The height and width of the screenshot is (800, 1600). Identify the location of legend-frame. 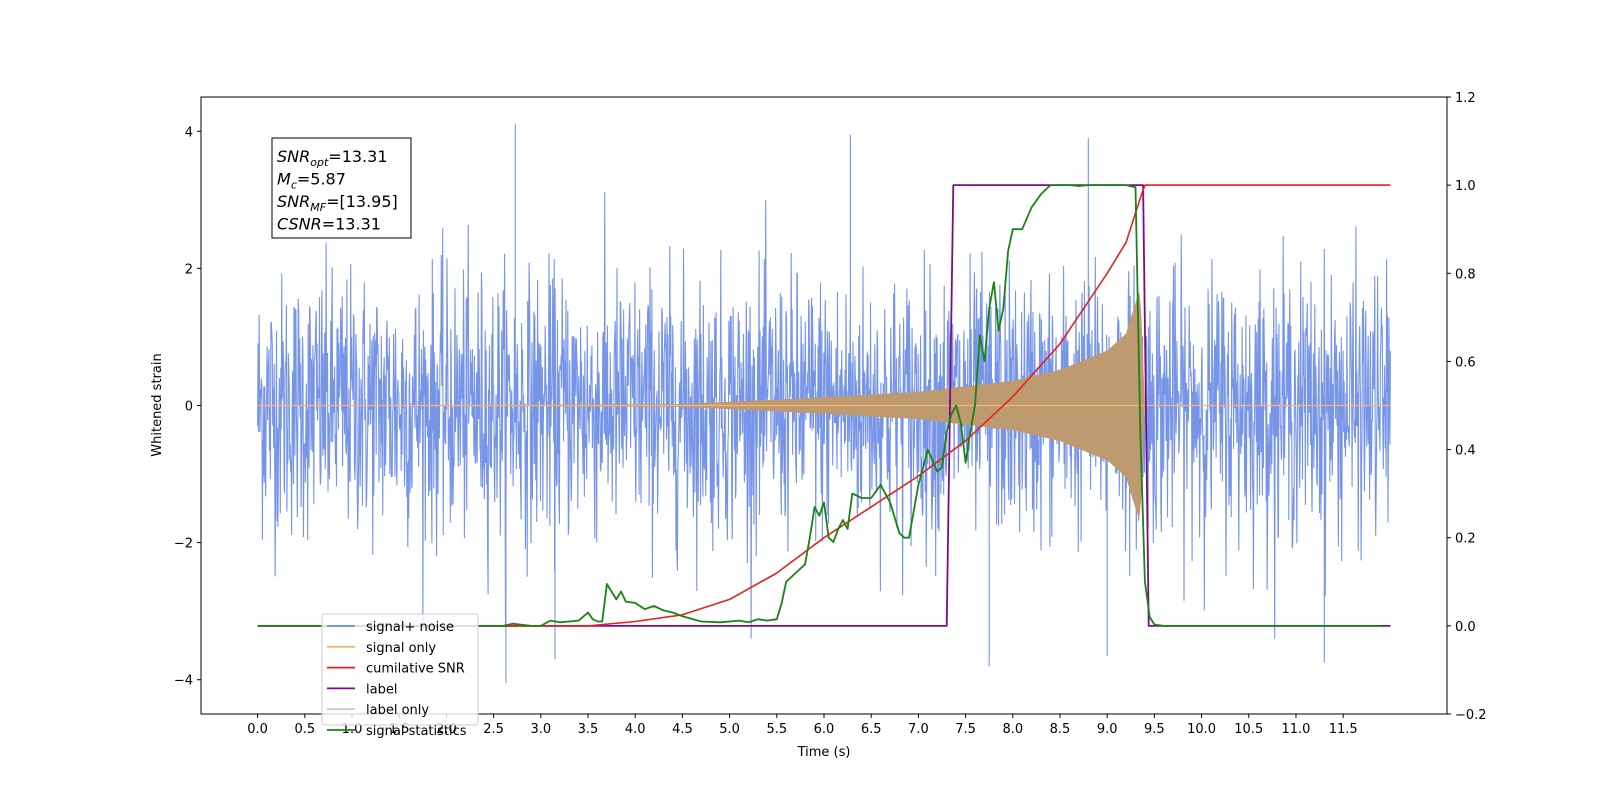
(400, 669).